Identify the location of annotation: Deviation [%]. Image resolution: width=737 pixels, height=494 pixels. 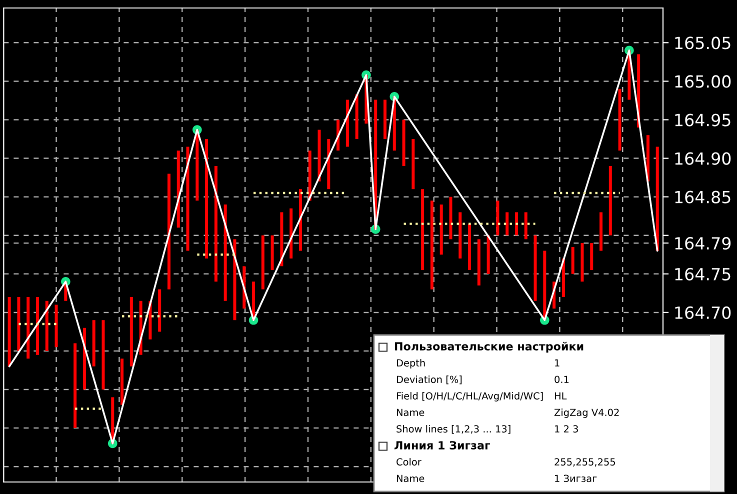
(429, 380).